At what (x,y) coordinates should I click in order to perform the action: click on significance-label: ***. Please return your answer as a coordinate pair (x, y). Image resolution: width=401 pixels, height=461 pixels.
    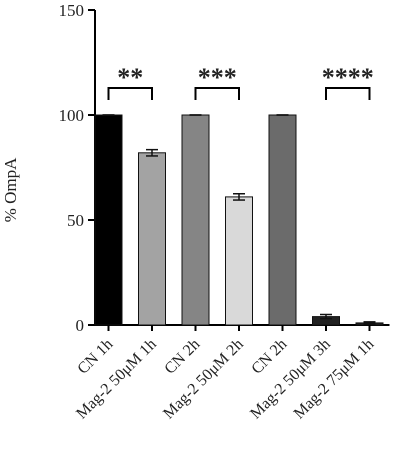
    Looking at the image, I should click on (217, 77).